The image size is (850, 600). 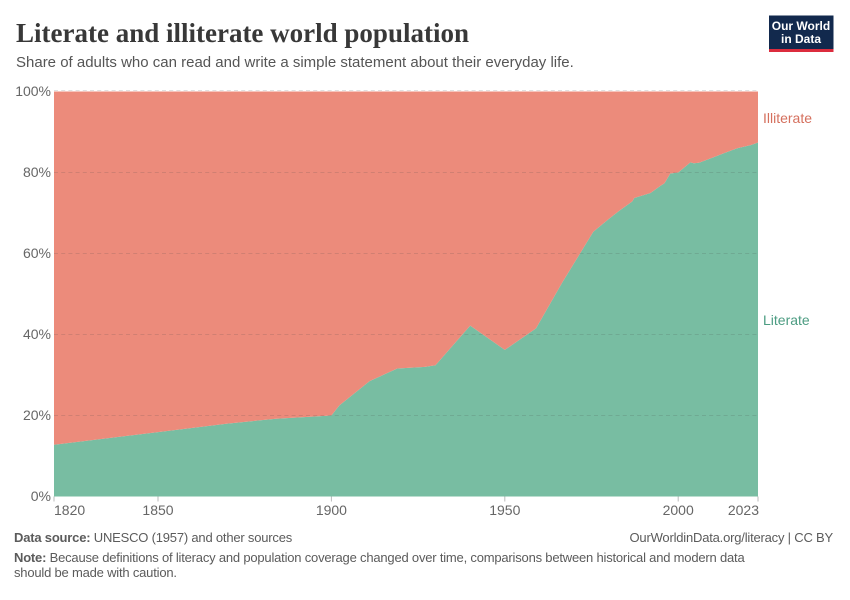 What do you see at coordinates (504, 510) in the screenshot?
I see `svg-text: 1950` at bounding box center [504, 510].